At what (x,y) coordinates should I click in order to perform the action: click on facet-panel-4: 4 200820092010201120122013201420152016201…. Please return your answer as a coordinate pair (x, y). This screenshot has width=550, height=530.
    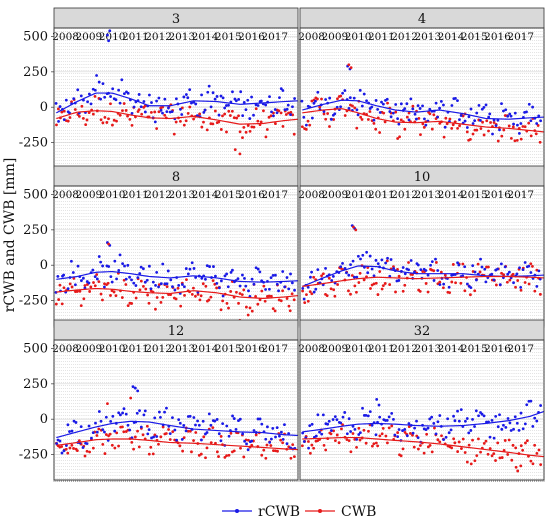
    Looking at the image, I should click on (421, 88).